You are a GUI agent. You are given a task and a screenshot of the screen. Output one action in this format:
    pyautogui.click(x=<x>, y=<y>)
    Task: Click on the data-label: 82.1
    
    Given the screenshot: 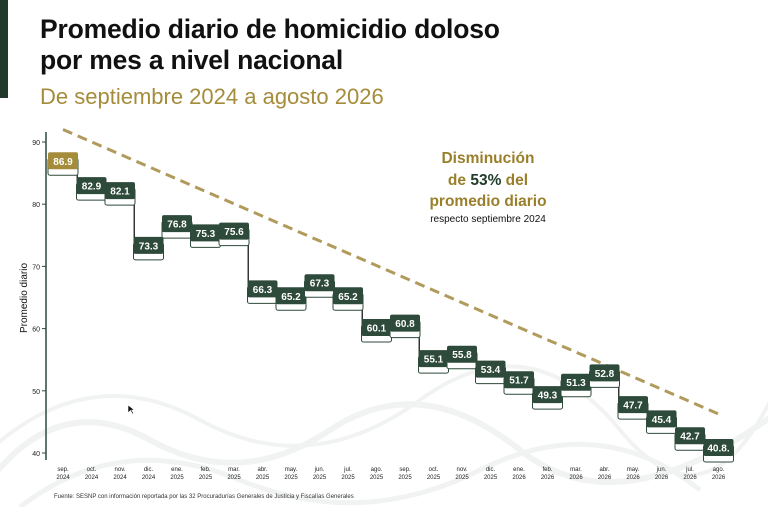 What is the action you would take?
    pyautogui.click(x=120, y=192)
    